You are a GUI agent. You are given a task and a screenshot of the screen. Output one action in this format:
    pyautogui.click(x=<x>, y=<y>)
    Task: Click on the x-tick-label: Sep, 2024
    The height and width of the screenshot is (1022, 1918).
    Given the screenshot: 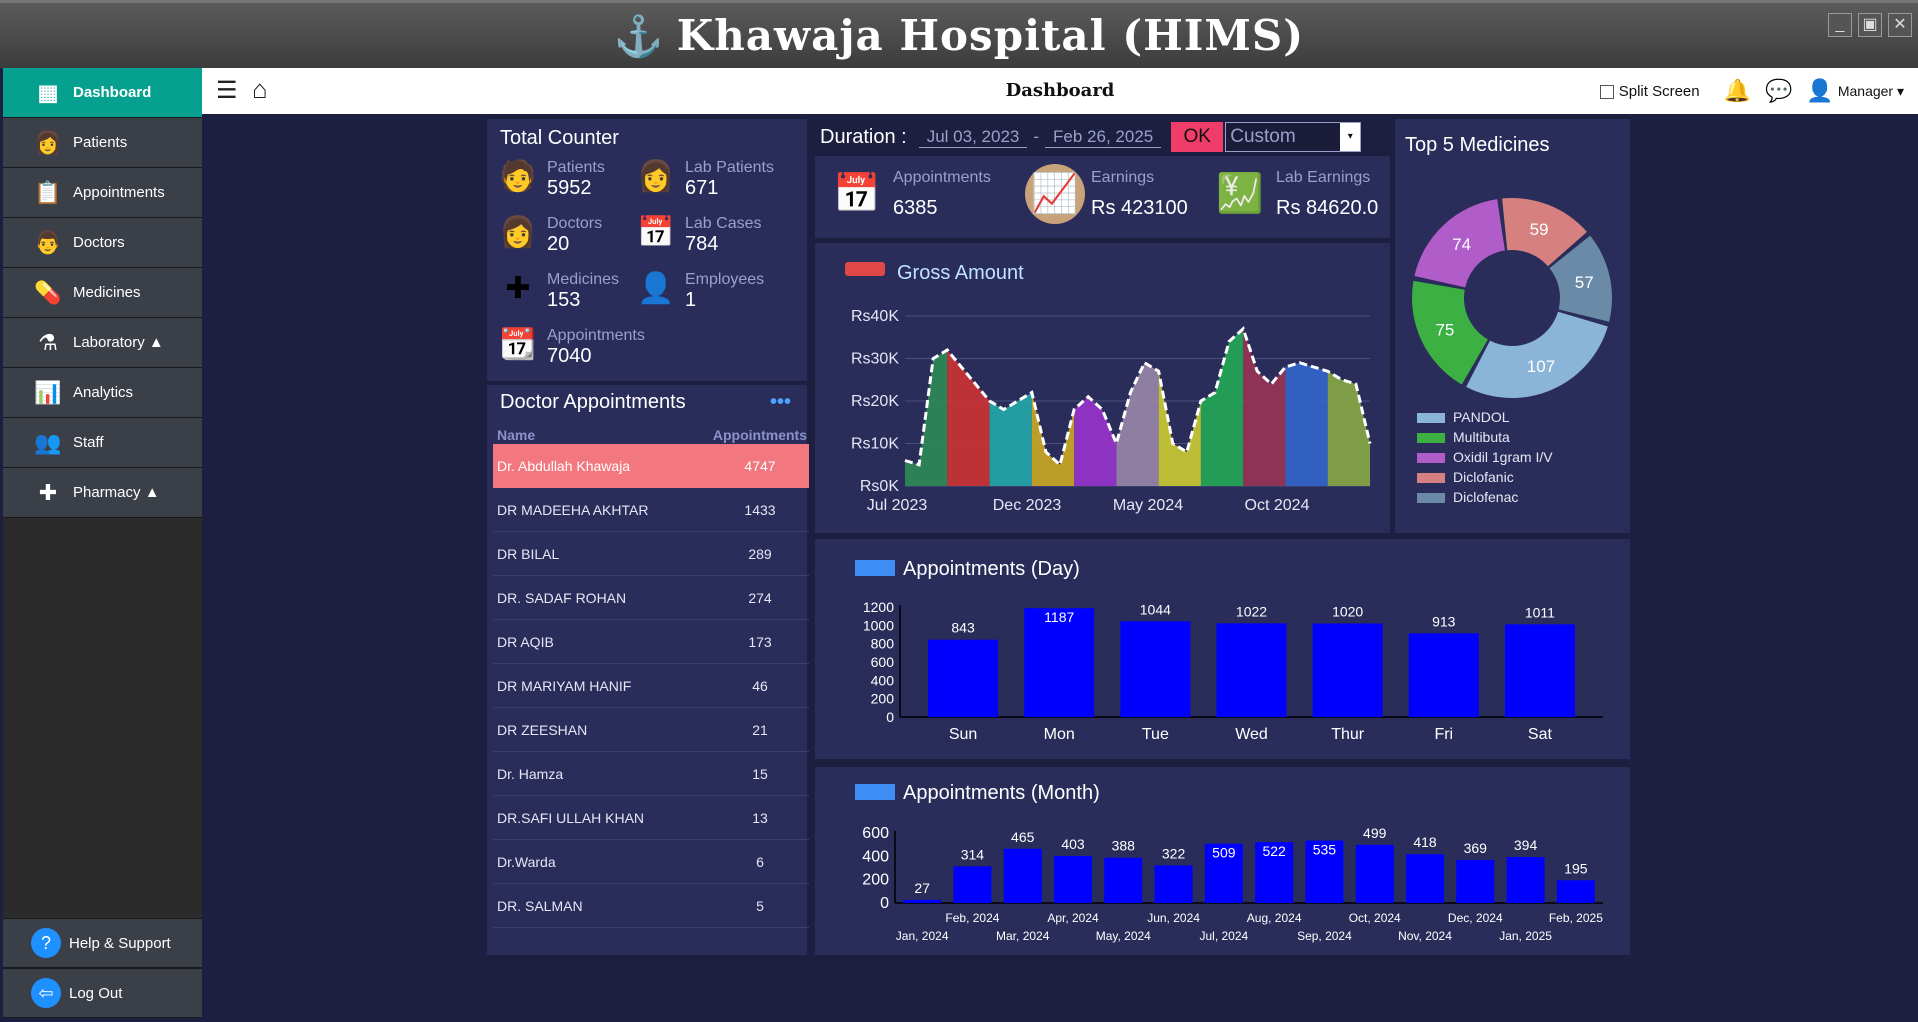 What is the action you would take?
    pyautogui.click(x=1324, y=936)
    